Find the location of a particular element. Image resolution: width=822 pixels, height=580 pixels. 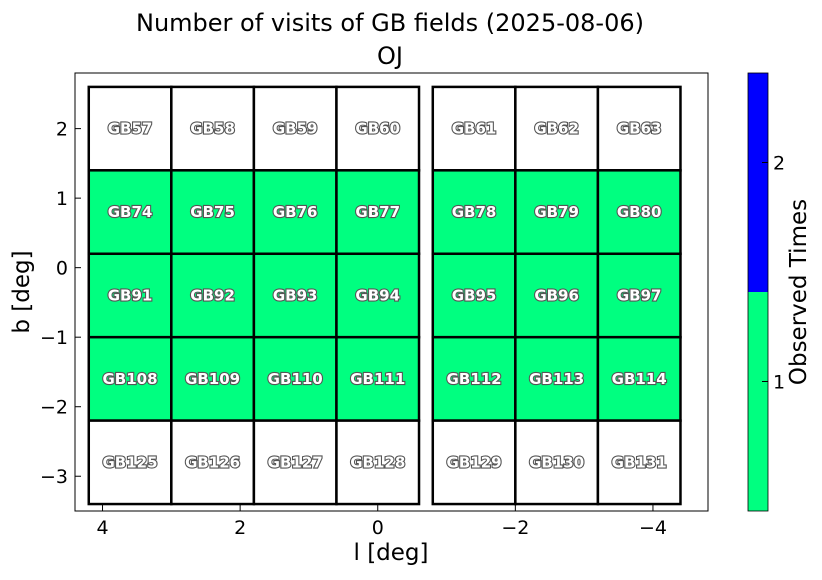

colorbar: 12 is located at coordinates (766, 292).